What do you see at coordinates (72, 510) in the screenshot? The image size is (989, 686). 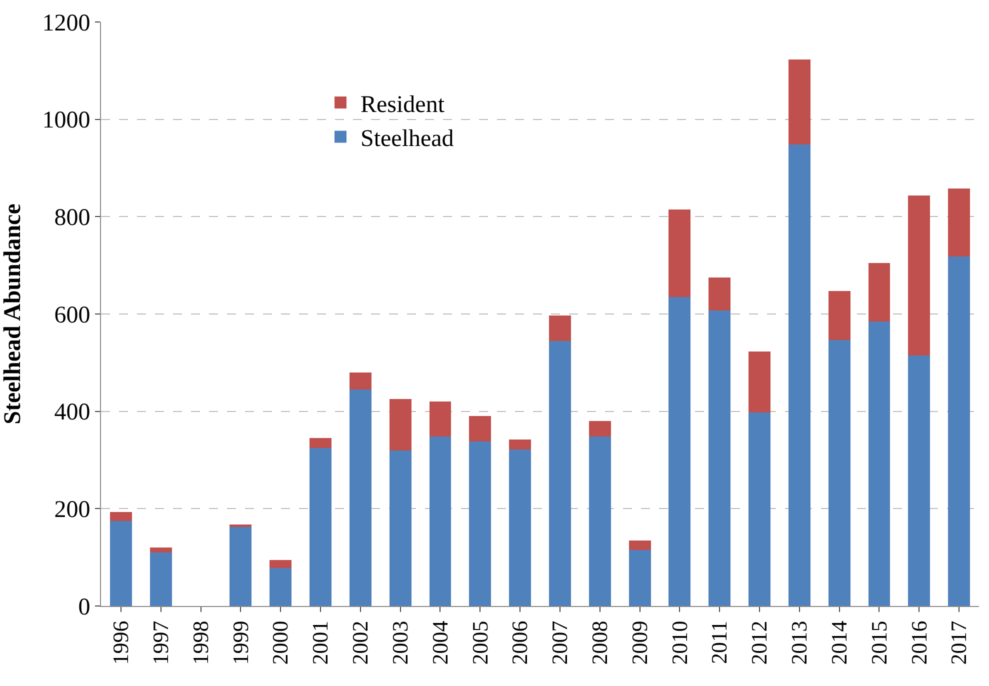 I see `y-tick-label: 200` at bounding box center [72, 510].